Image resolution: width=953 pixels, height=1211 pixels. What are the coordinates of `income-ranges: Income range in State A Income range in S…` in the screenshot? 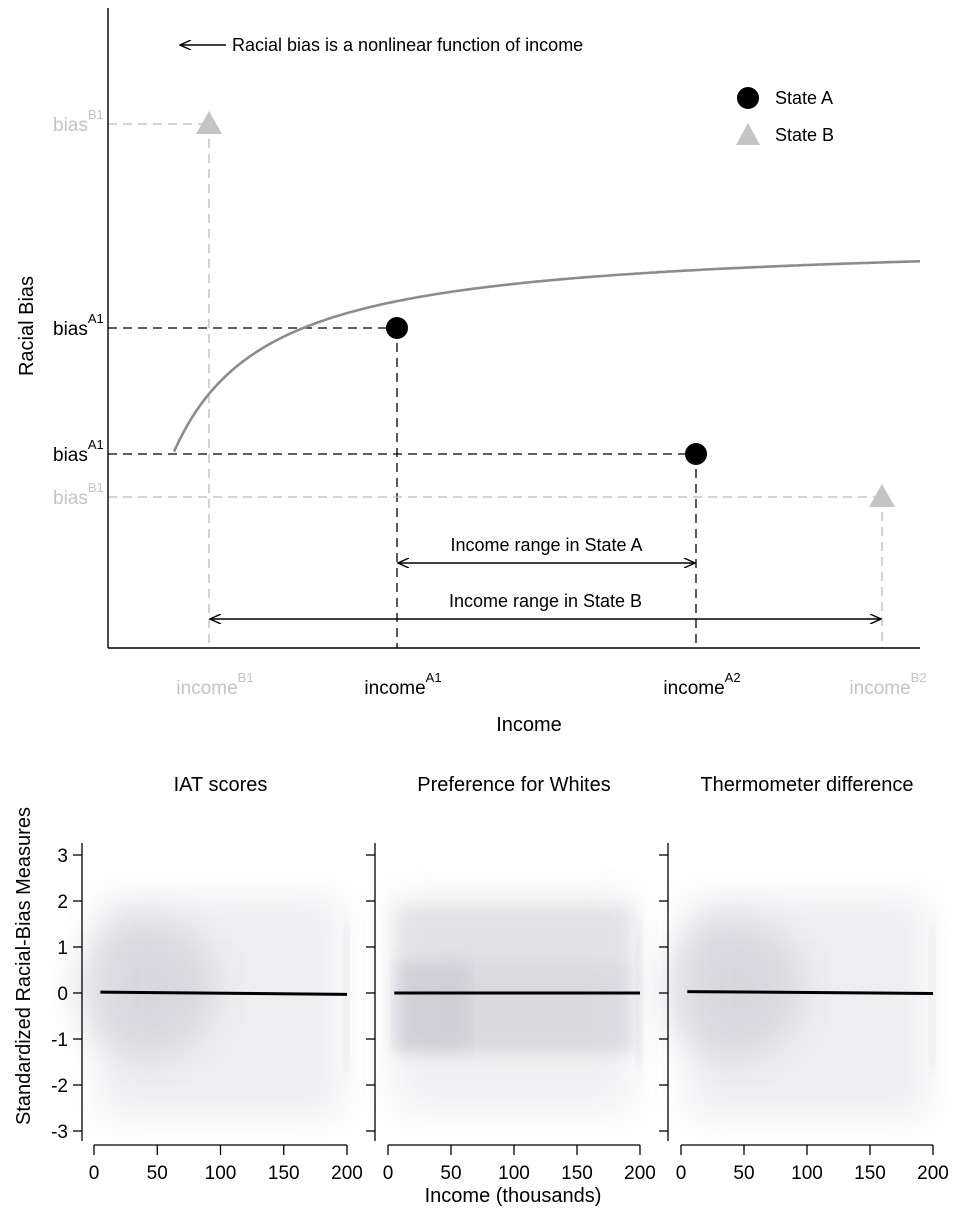 It's located at (545, 577).